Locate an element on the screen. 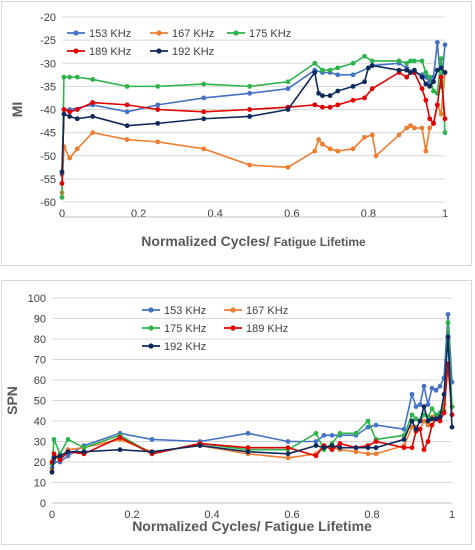  spn-x-tick-label: 1 is located at coordinates (452, 515).